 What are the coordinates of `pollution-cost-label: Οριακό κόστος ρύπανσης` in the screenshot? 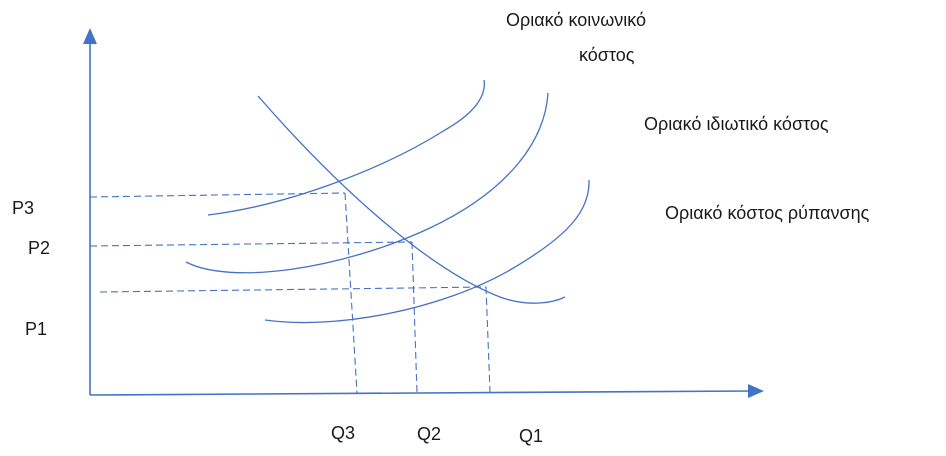 It's located at (767, 213).